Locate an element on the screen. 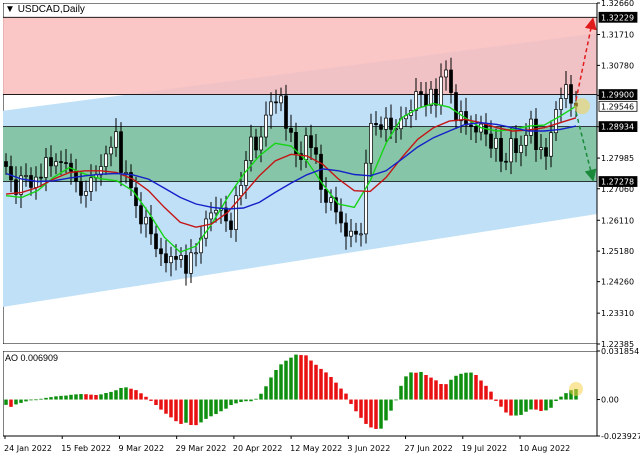  chart-title: ▼ USDCAD,Daily is located at coordinates (45, 9).